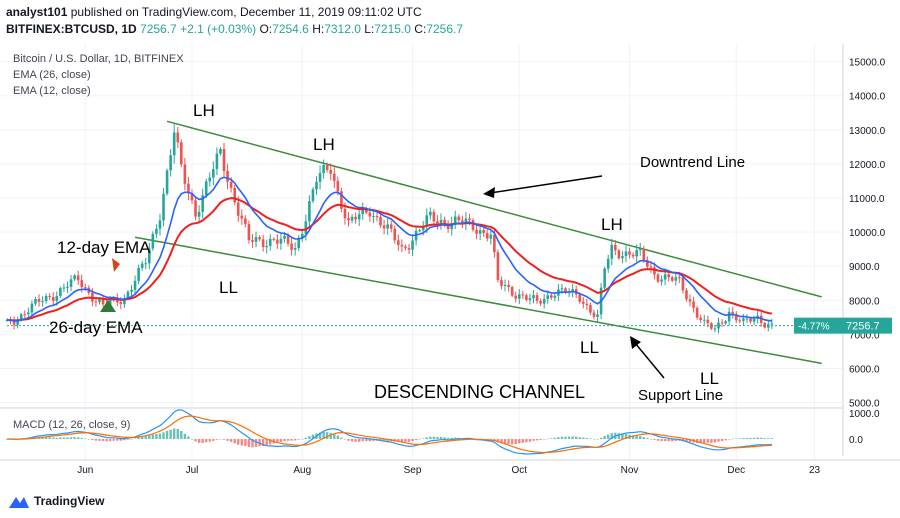  Describe the element at coordinates (69, 501) in the screenshot. I see `tradingview-brand: TradingView` at that location.